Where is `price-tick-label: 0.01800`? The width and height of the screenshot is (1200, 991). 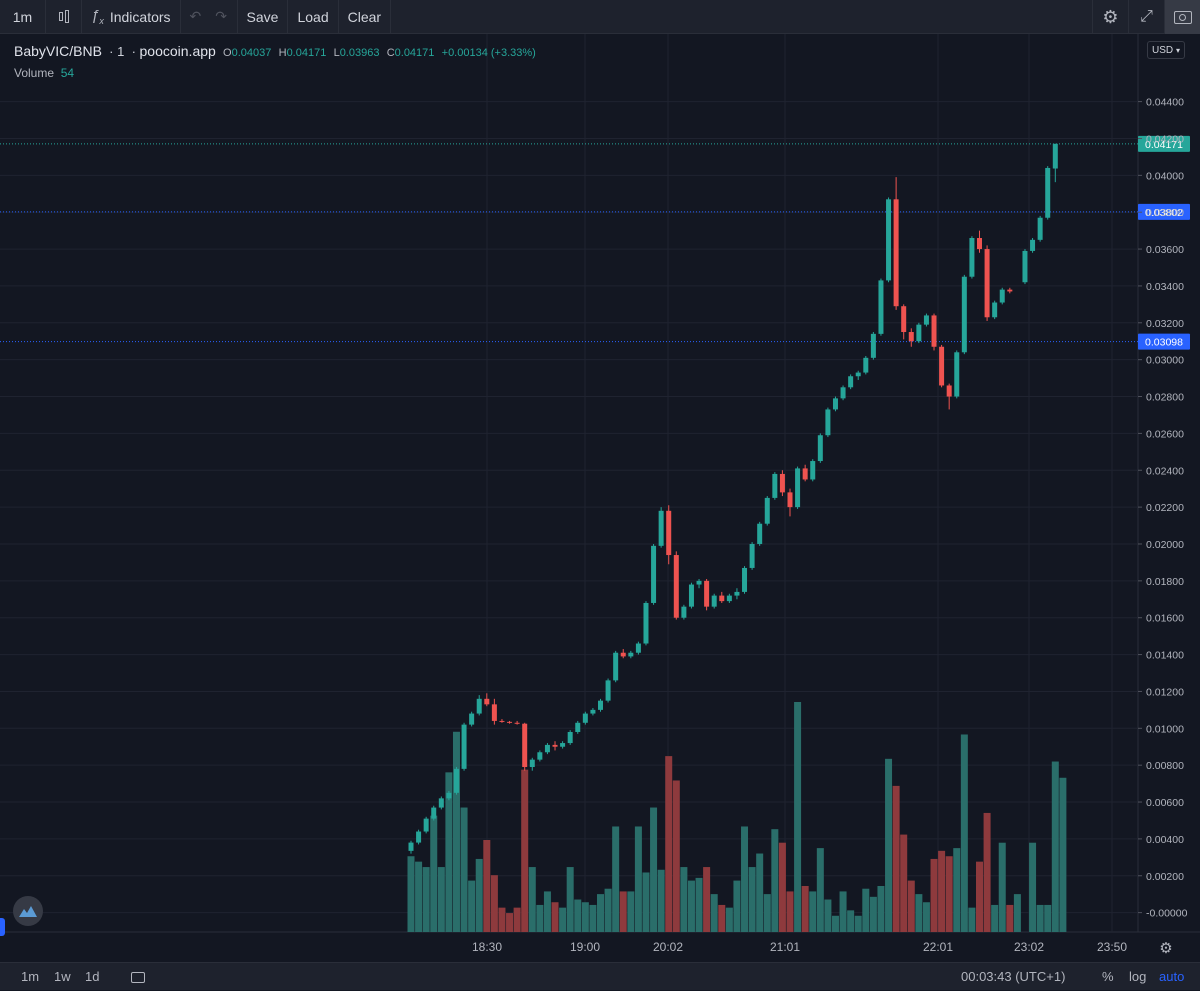
price-tick-label: 0.01800 is located at coordinates (1165, 582).